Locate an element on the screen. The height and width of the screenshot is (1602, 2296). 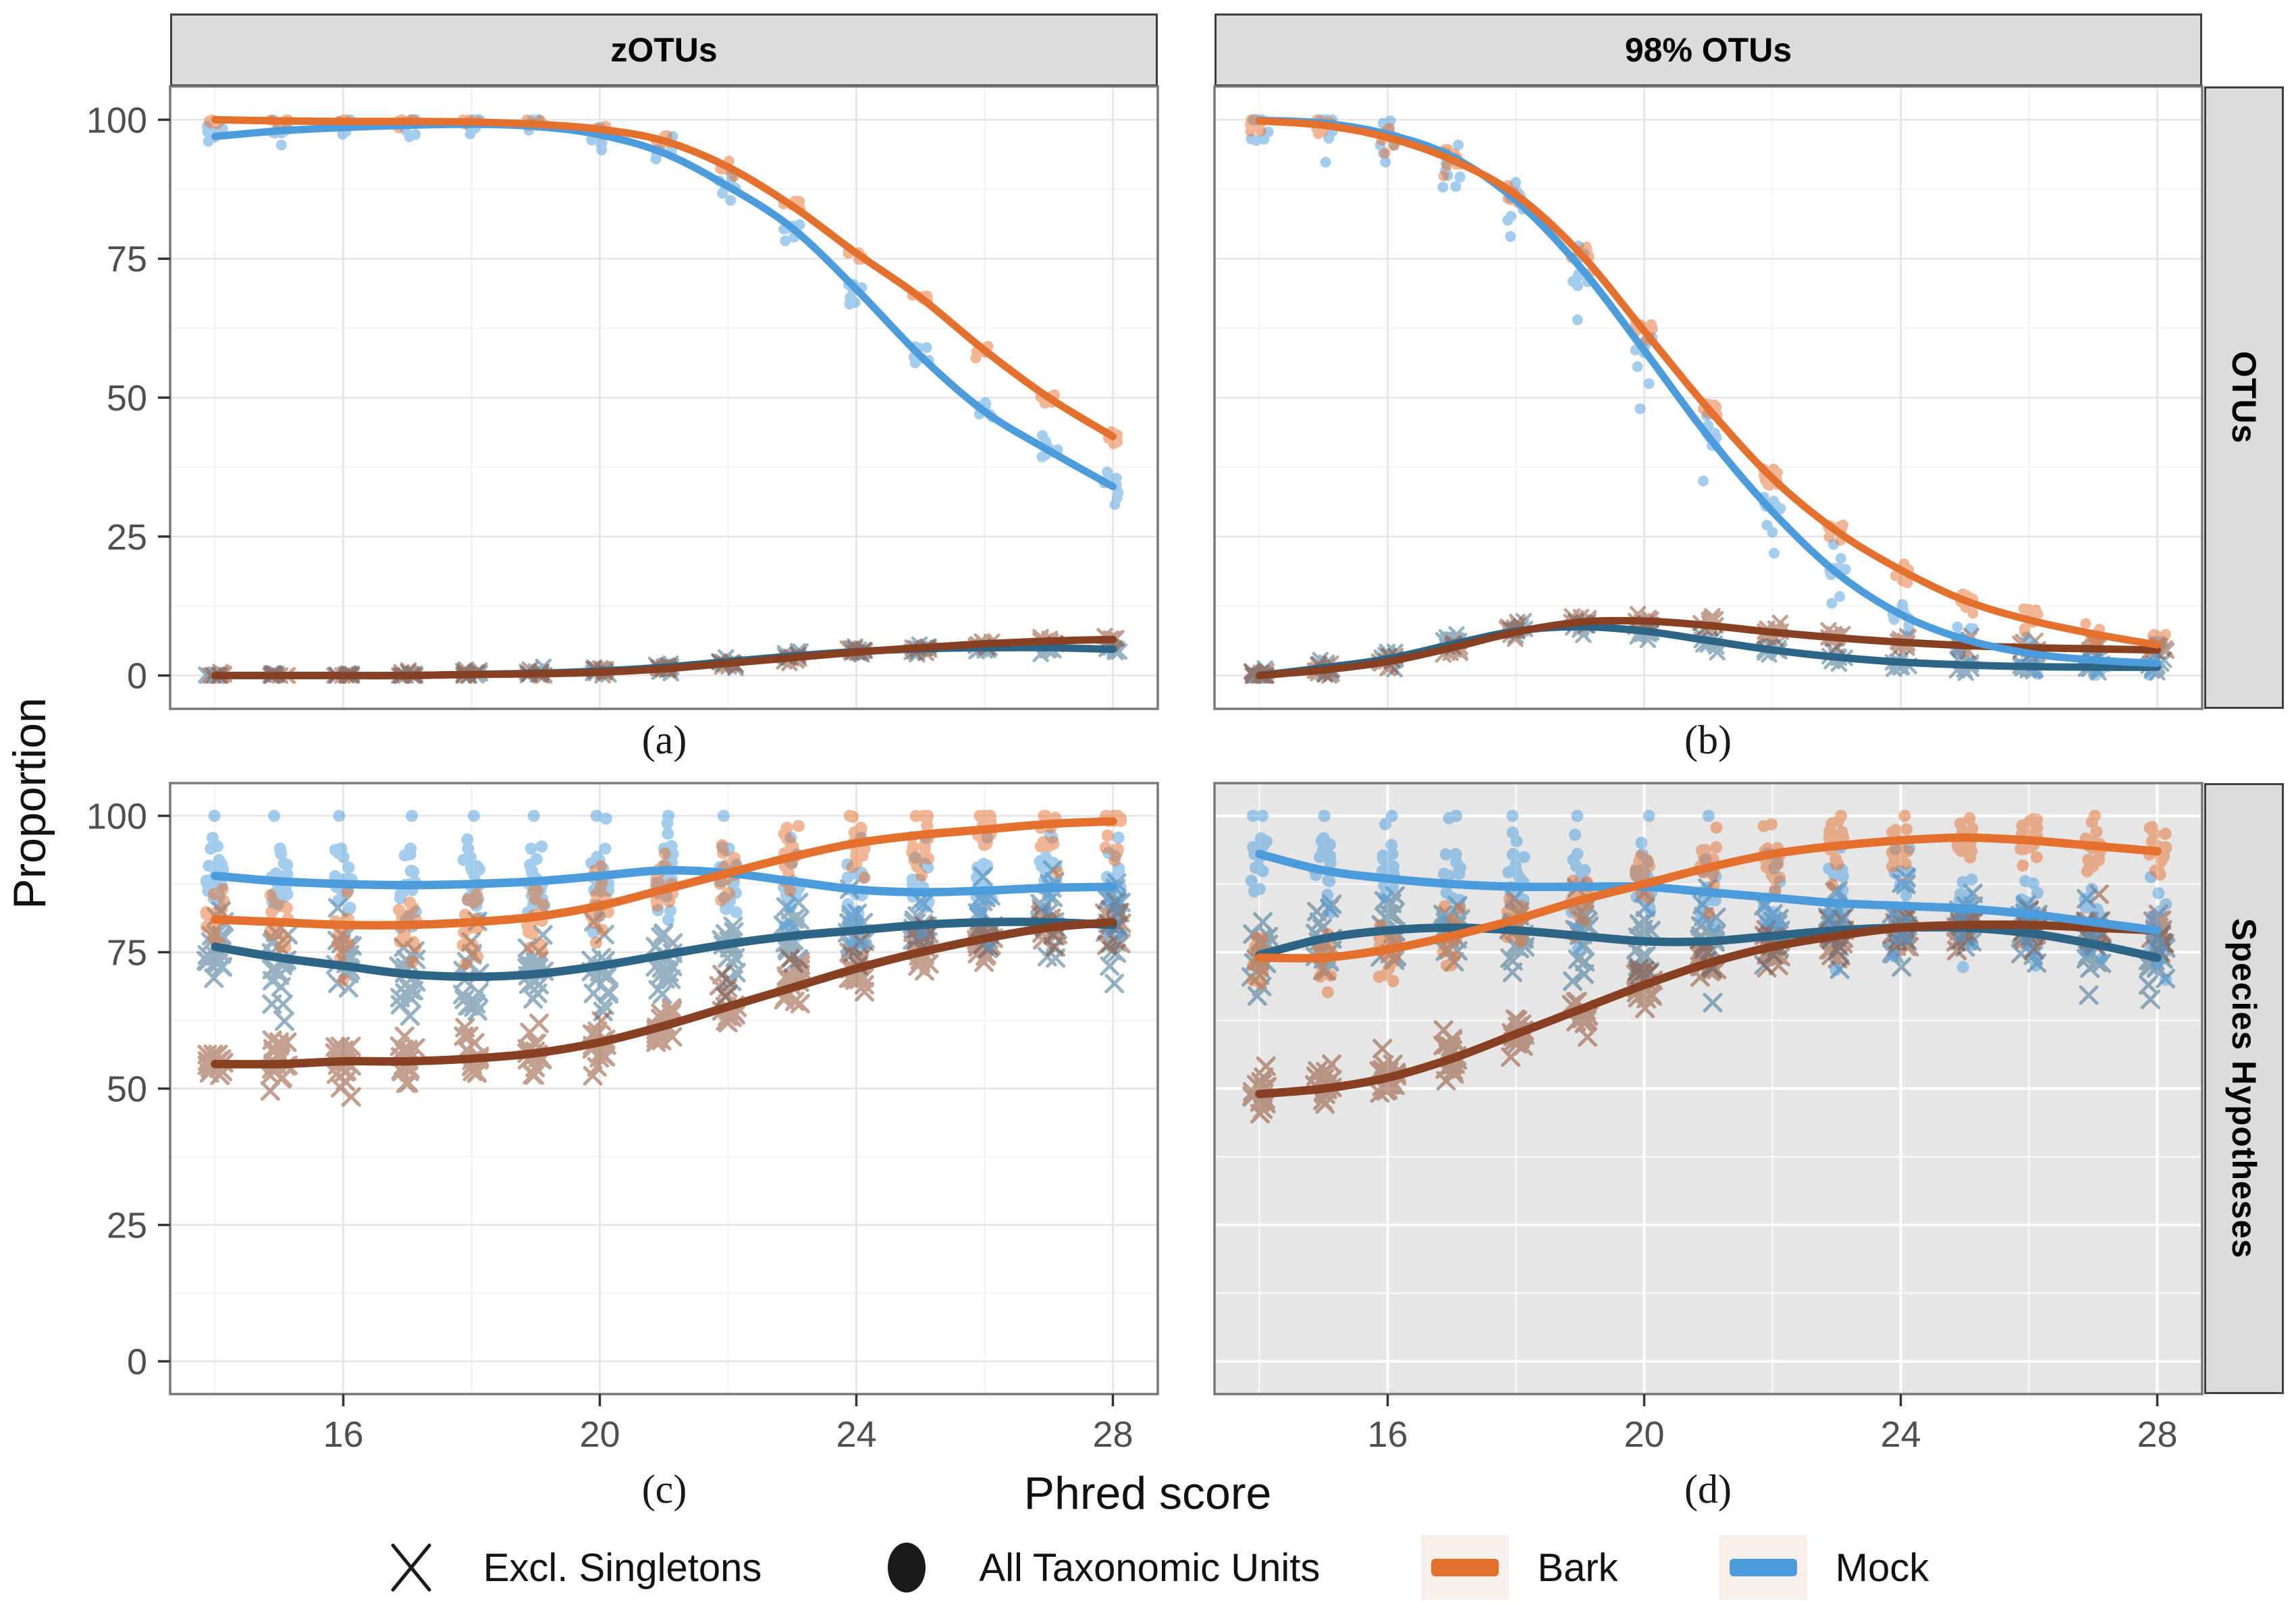
trend-line-a-mock is located at coordinates (664, 305).